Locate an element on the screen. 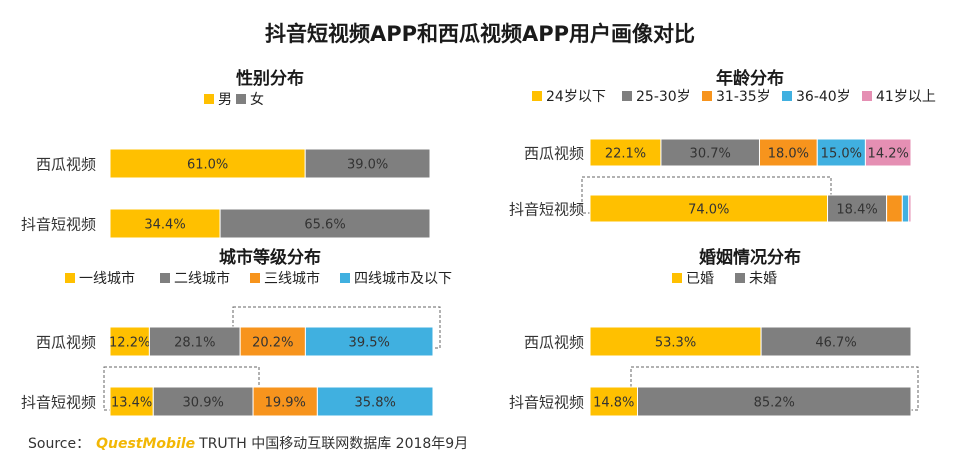  legend-label: 二线城市 is located at coordinates (202, 278).